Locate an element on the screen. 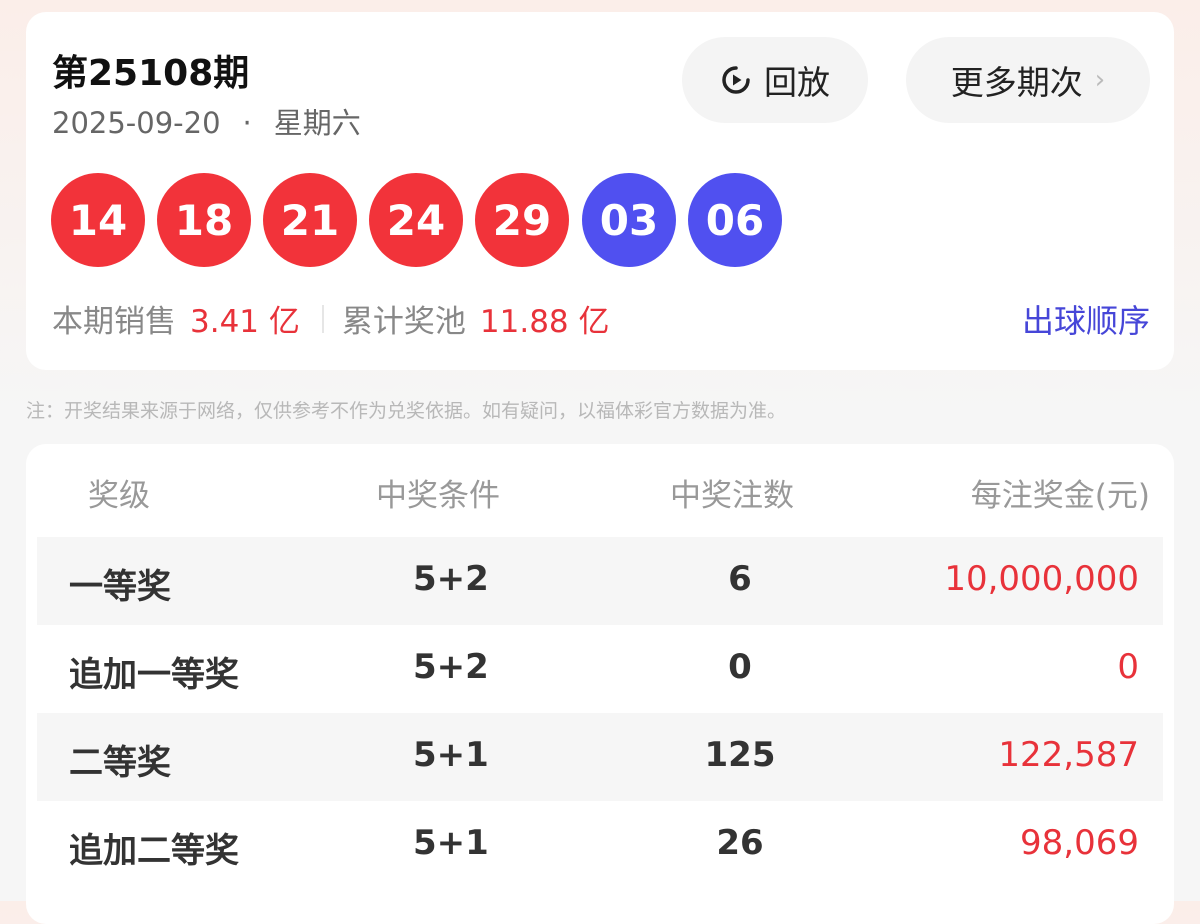 The width and height of the screenshot is (1200, 924). more-draws-button: 更多期次 › is located at coordinates (1028, 80).